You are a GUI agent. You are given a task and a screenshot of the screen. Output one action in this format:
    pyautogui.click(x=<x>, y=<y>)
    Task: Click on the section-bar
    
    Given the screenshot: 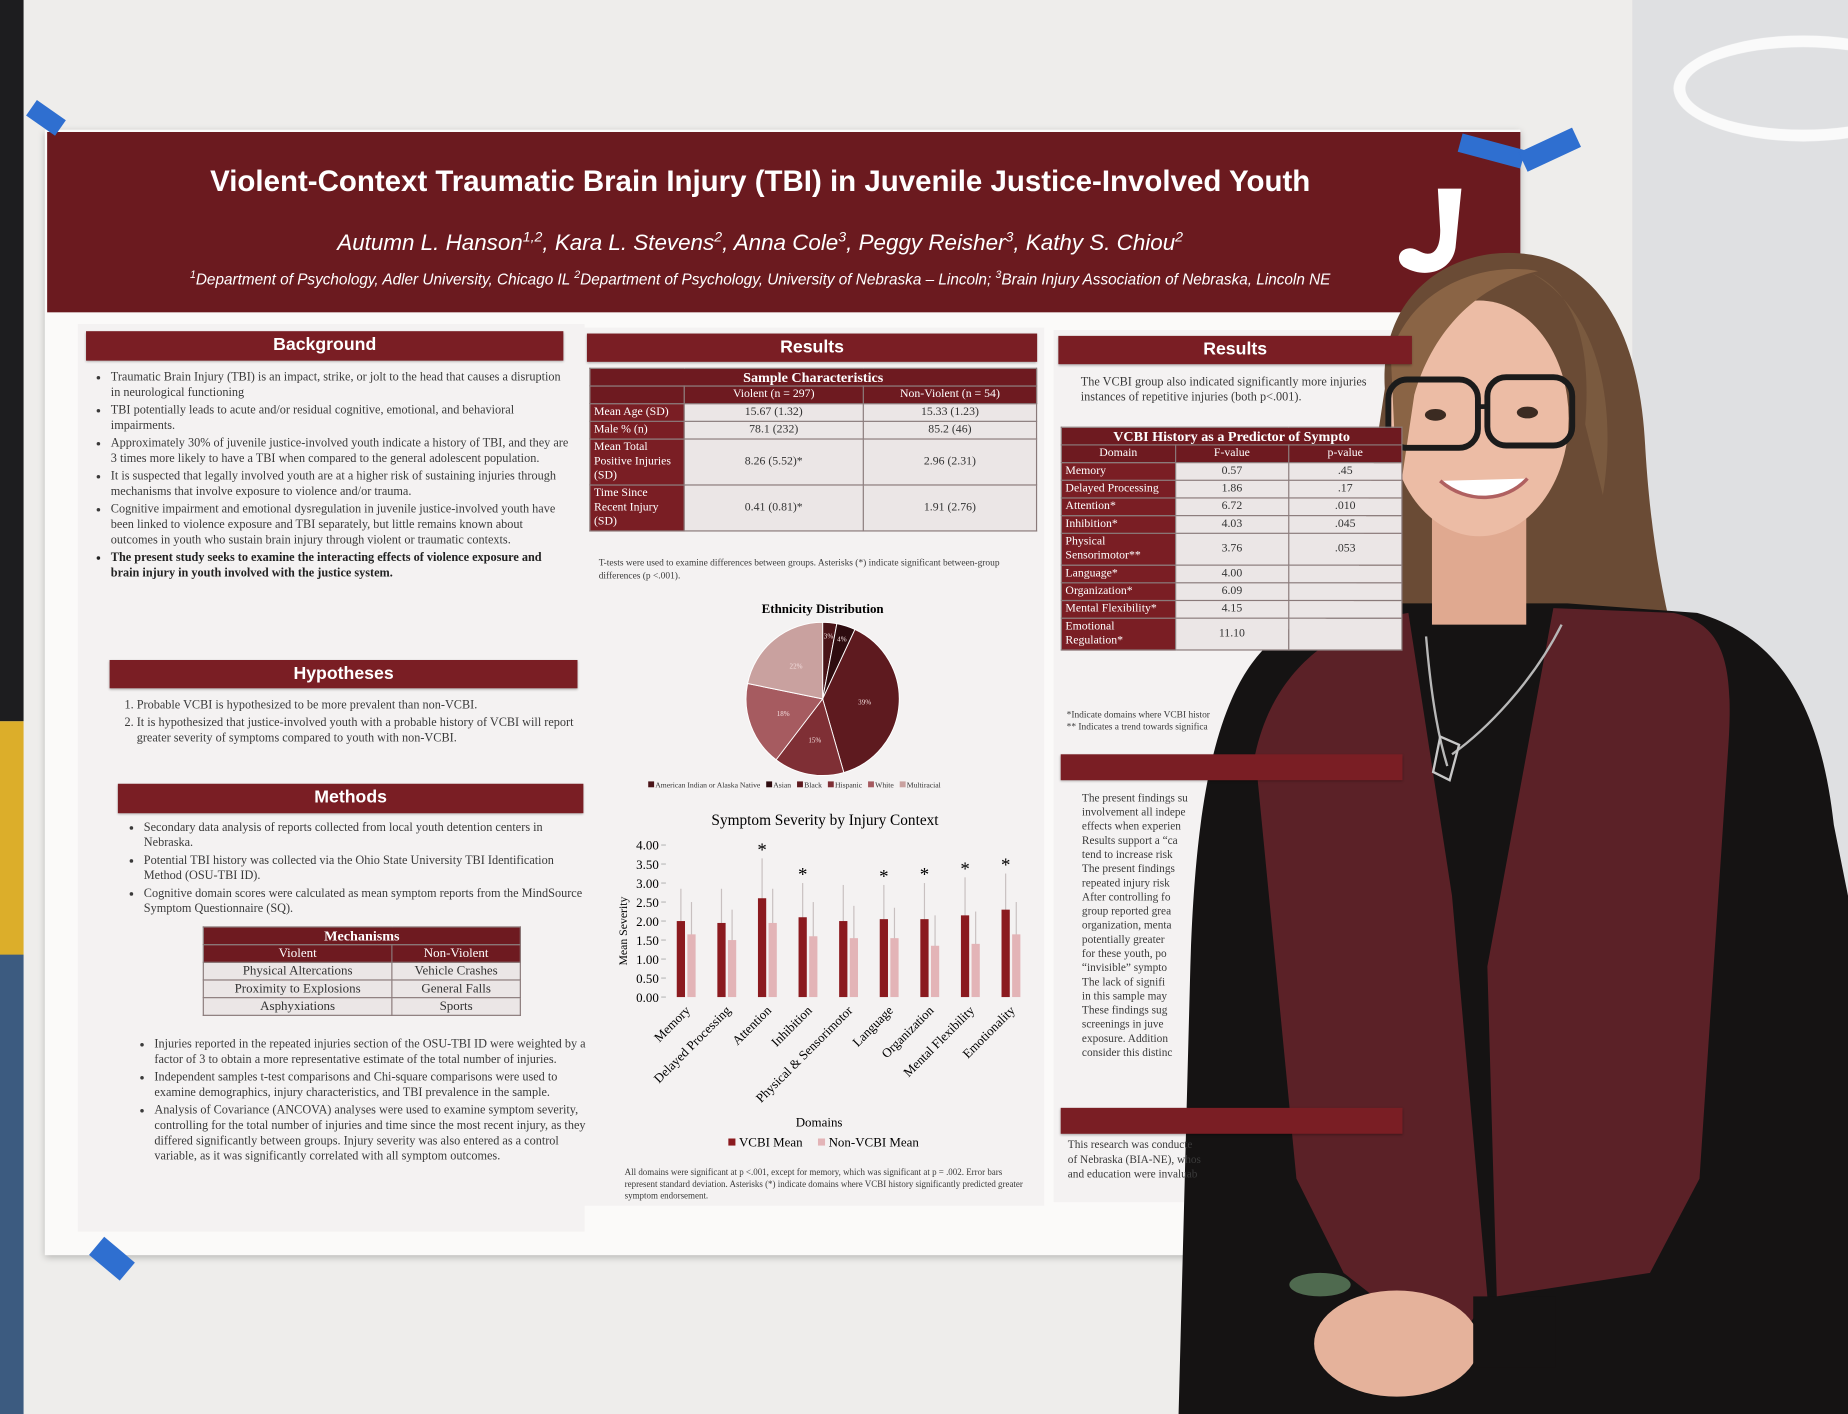 What is the action you would take?
    pyautogui.click(x=1231, y=767)
    